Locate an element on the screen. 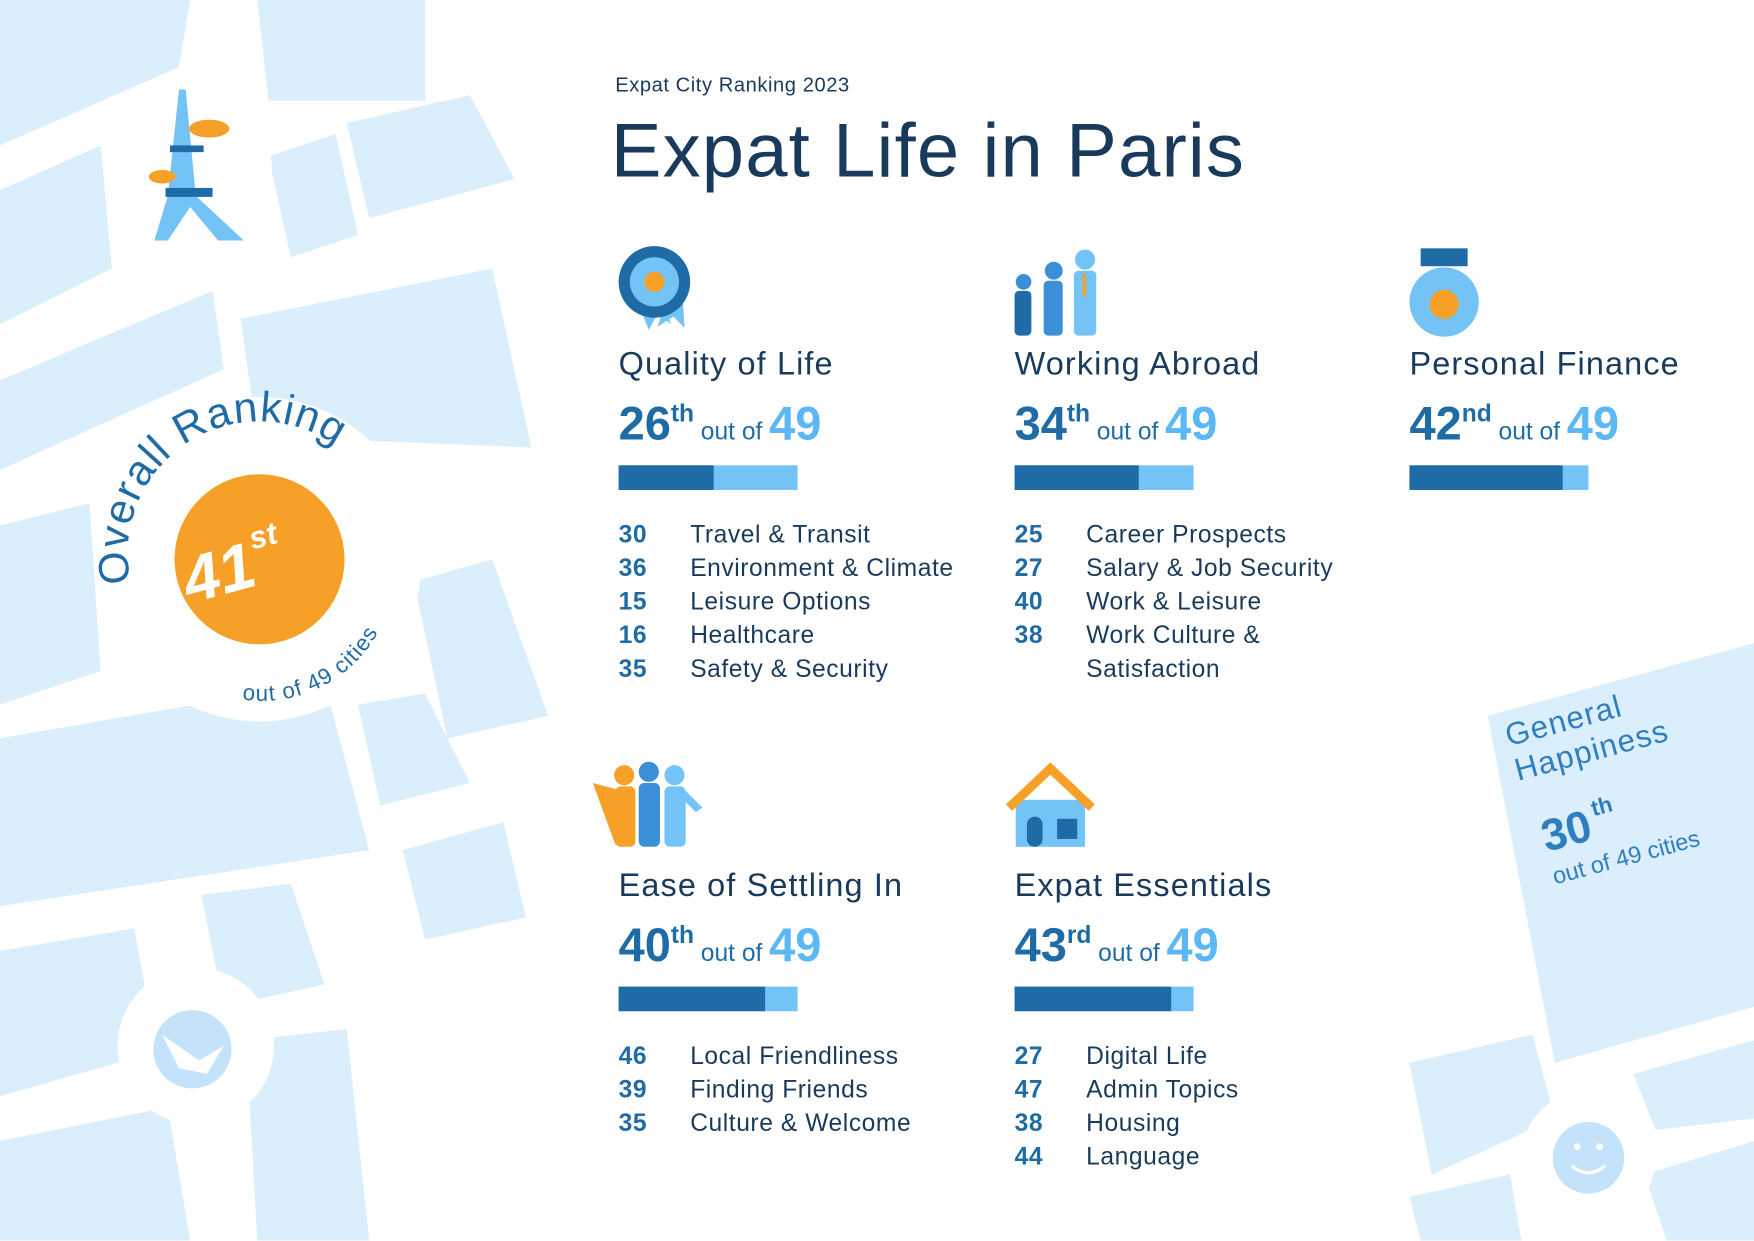 The width and height of the screenshot is (1754, 1241). rank-line: 40thout of 49 is located at coordinates (720, 945).